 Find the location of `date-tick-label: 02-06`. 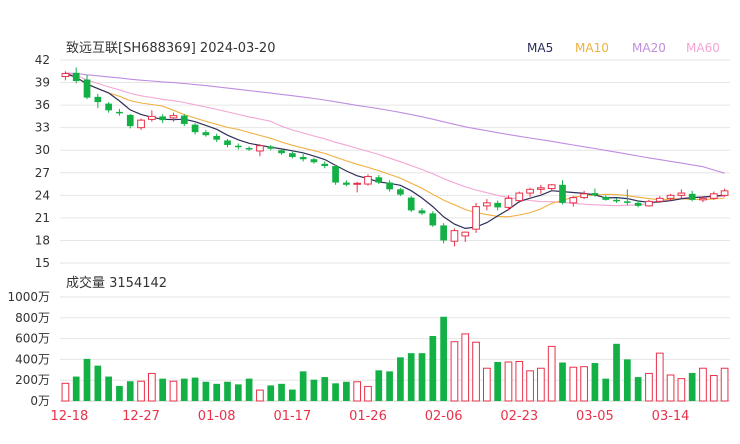

date-tick-label: 02-06 is located at coordinates (444, 416).